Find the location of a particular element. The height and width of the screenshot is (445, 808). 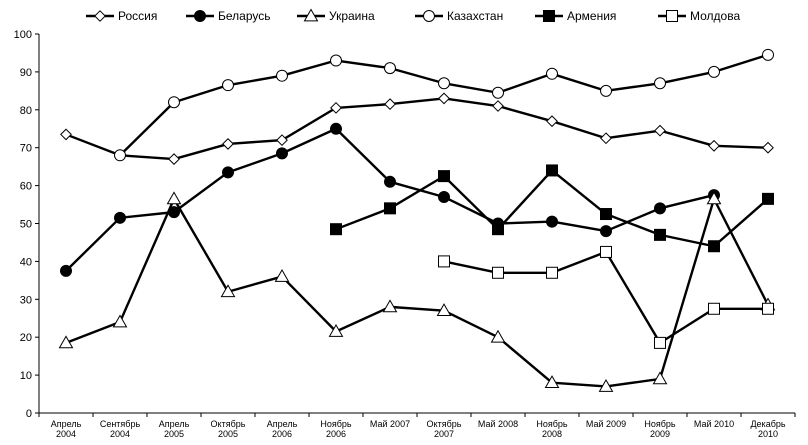

legend-label: Молдова is located at coordinates (715, 16).